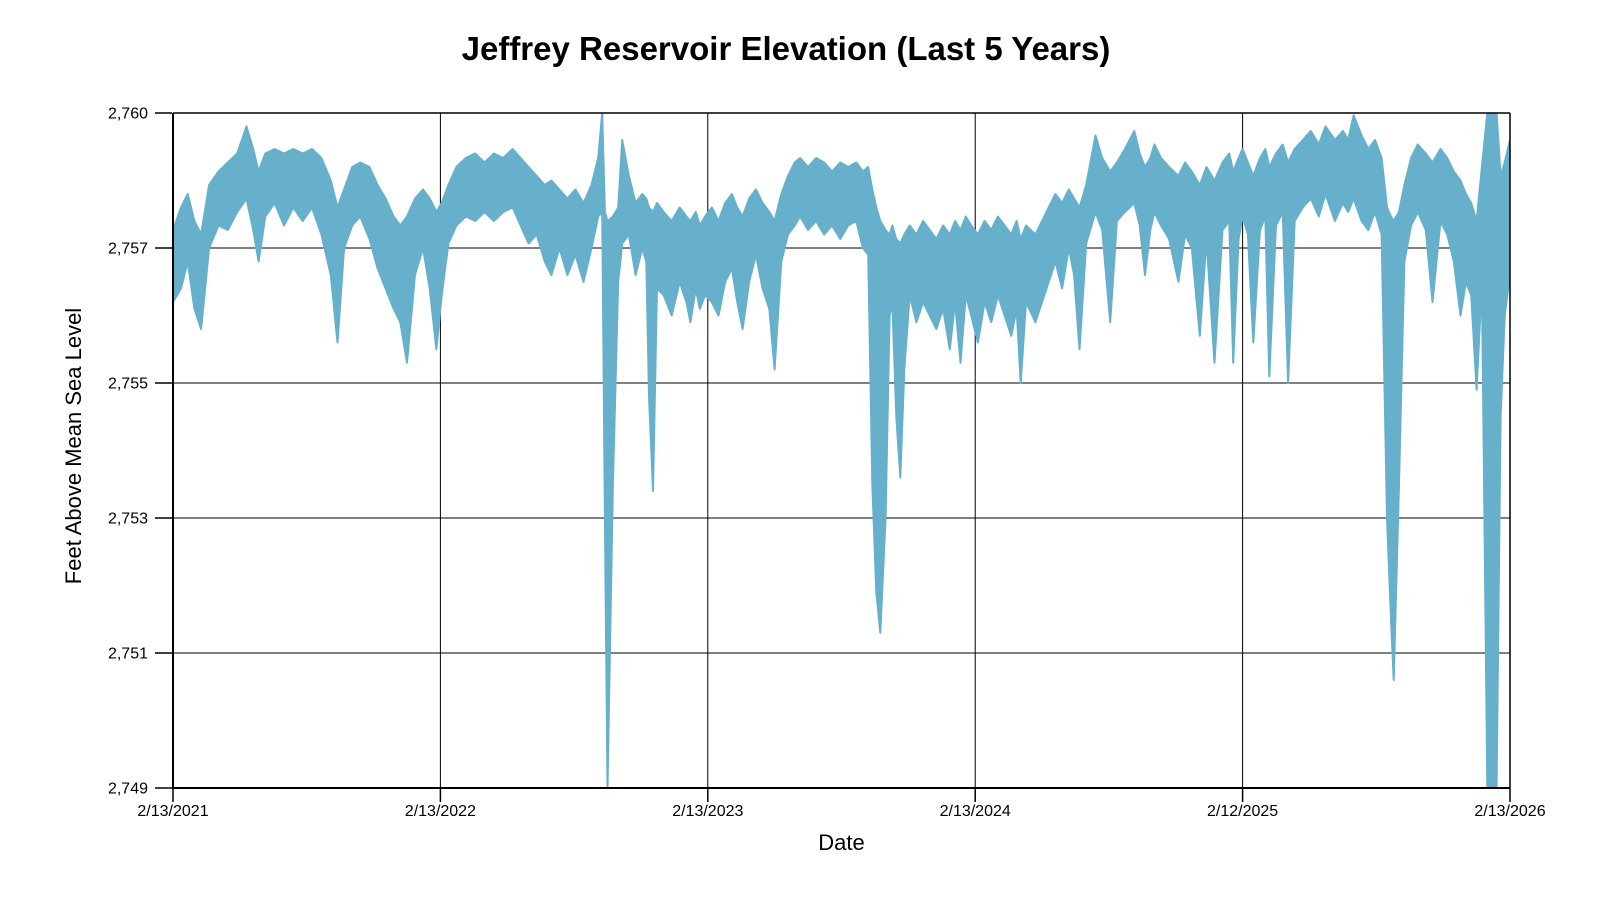  What do you see at coordinates (128, 789) in the screenshot?
I see `y-tick-label: 2,749` at bounding box center [128, 789].